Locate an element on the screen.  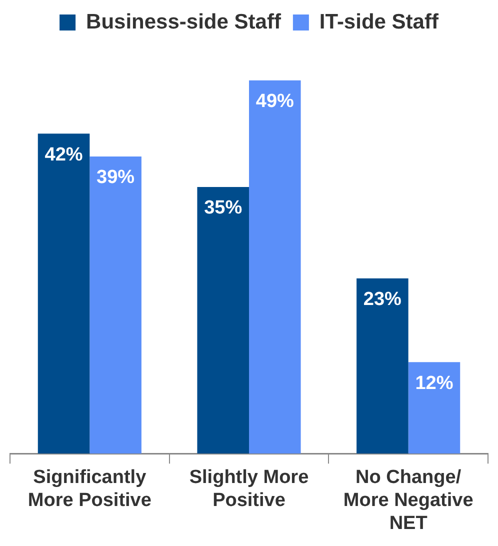
x-tick-label: Slightly More Positive is located at coordinates (249, 489).